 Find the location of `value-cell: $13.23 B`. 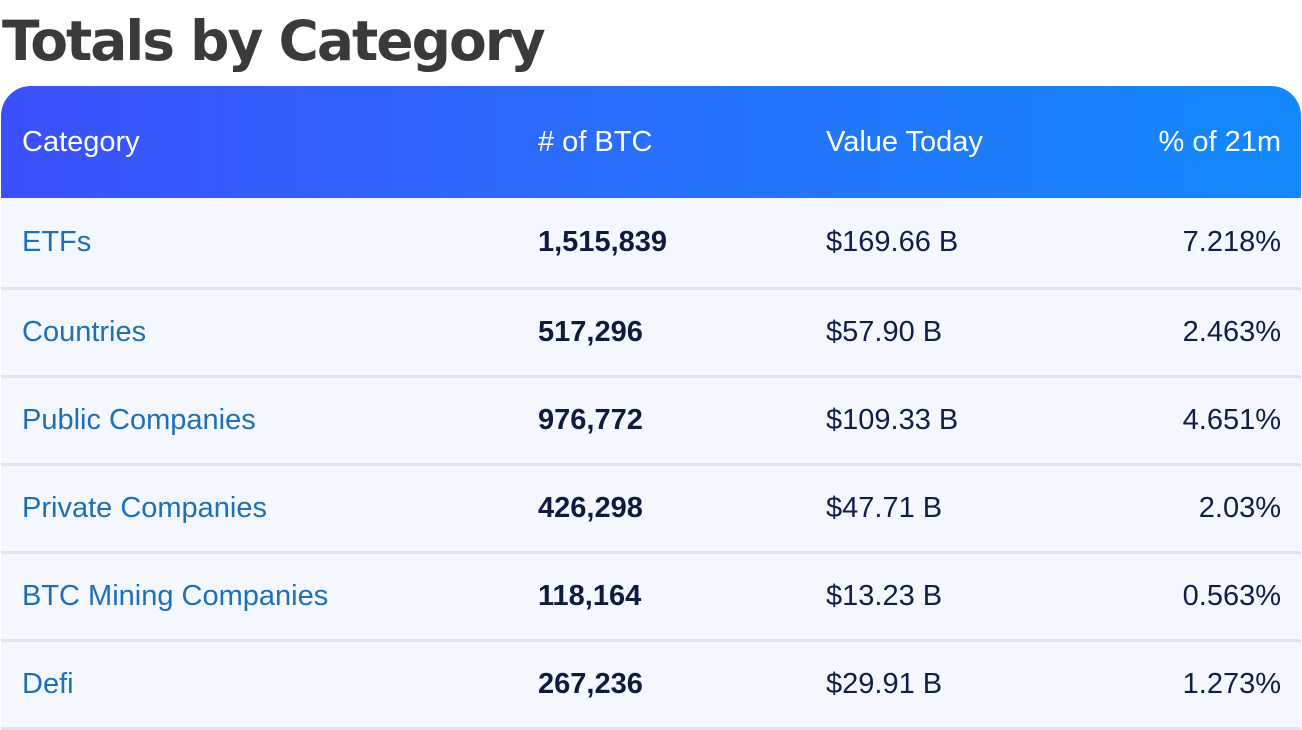

value-cell: $13.23 B is located at coordinates (884, 595).